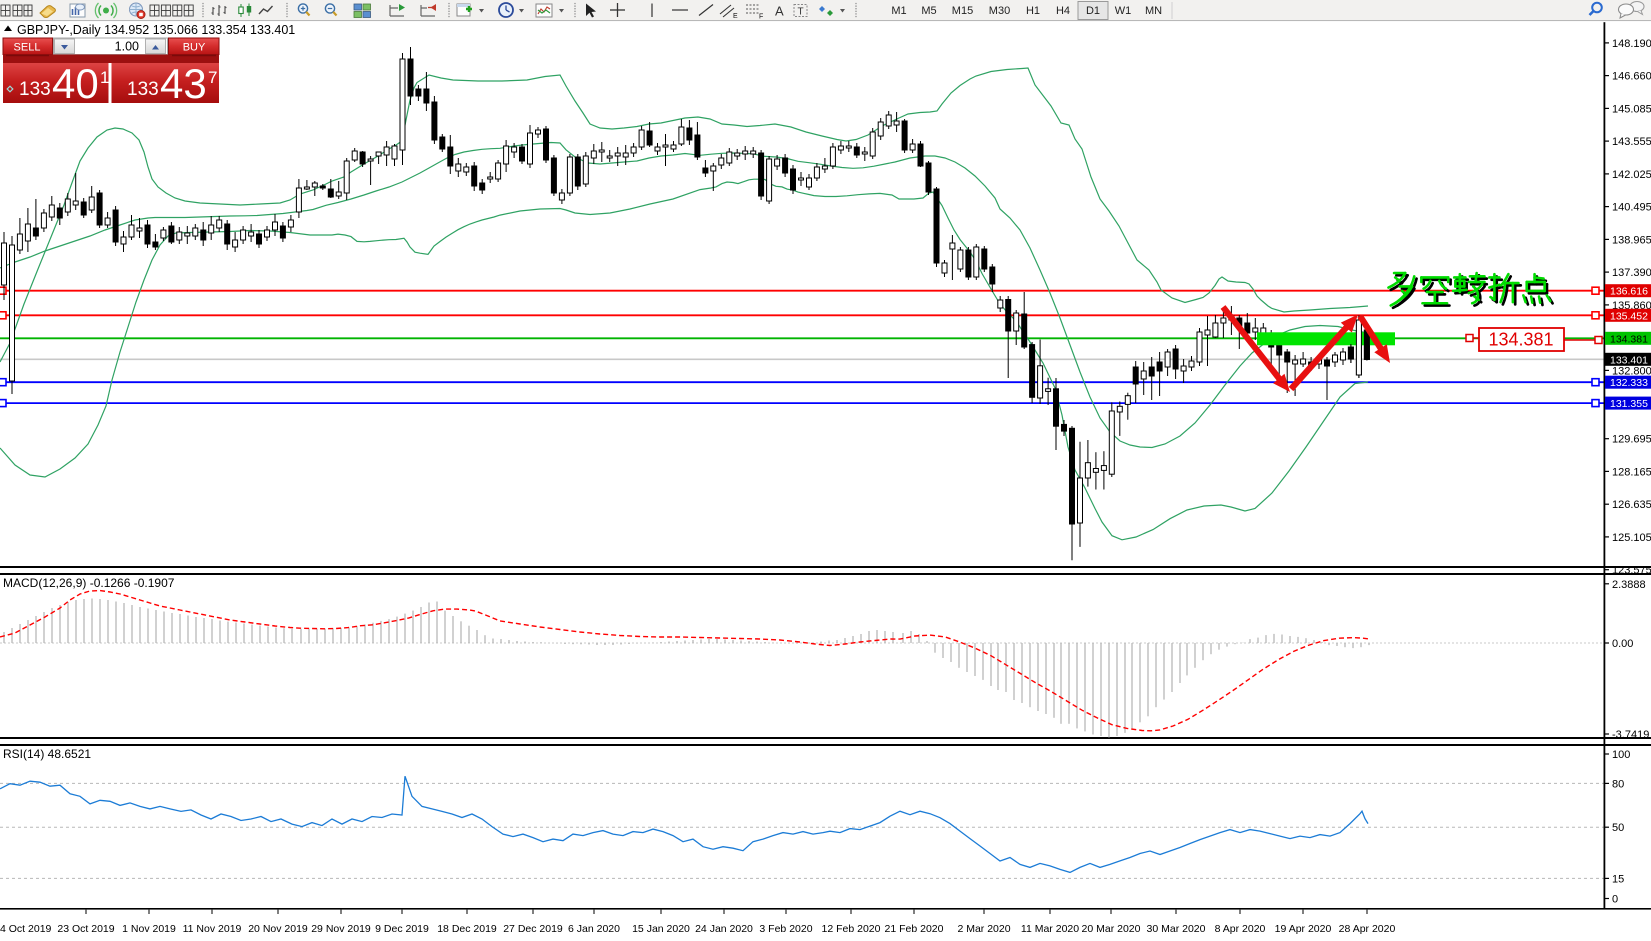 This screenshot has width=1651, height=941. Describe the element at coordinates (851, 929) in the screenshot. I see `svg-text: 12 Feb 2020` at that location.